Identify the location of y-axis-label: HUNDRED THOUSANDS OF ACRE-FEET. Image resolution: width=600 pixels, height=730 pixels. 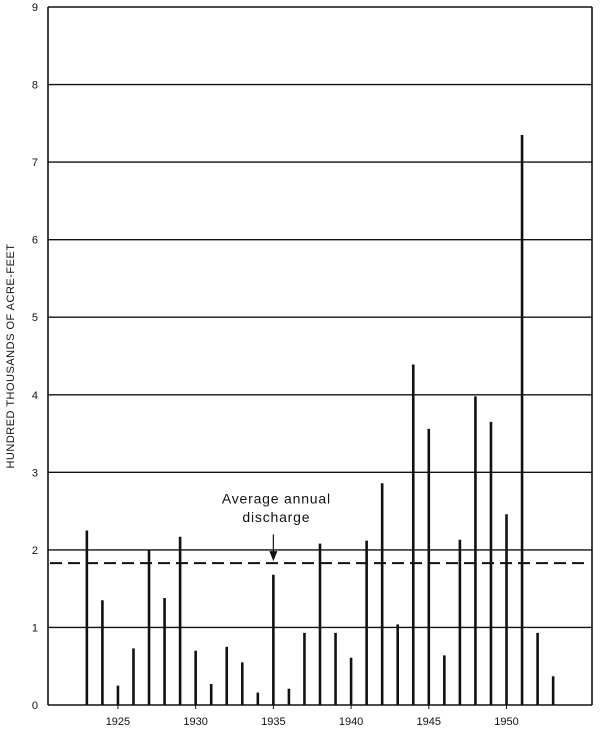
(11, 355).